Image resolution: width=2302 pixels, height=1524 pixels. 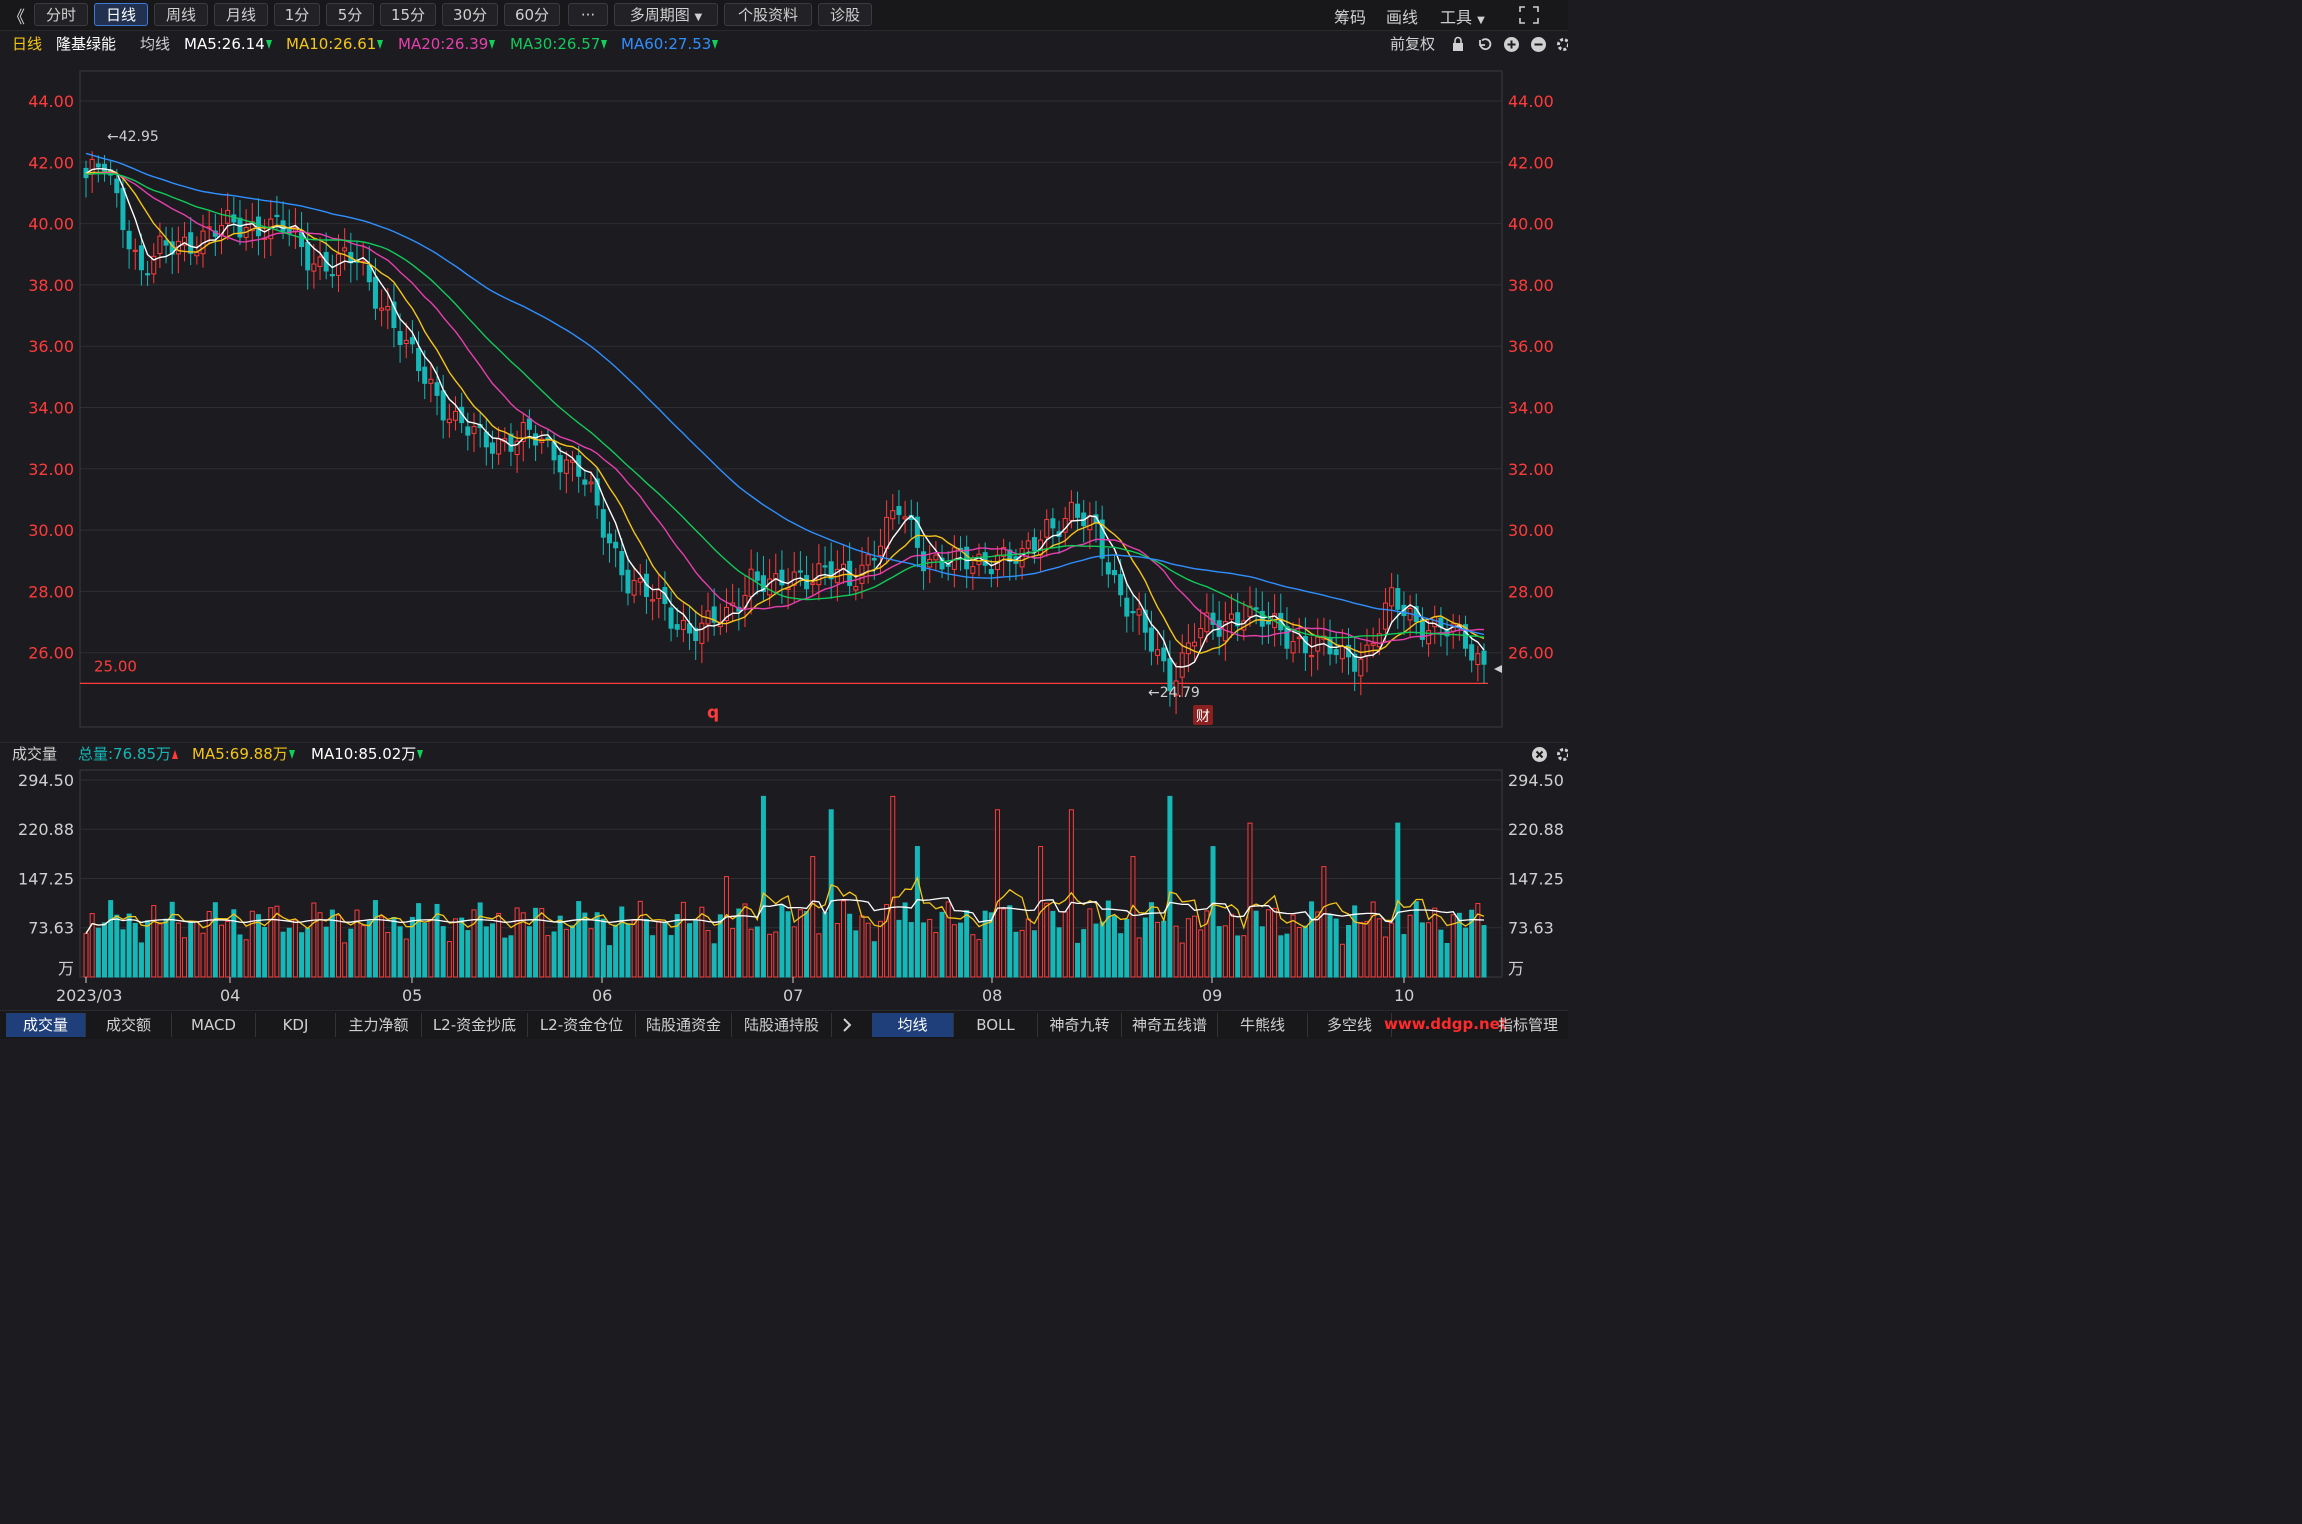 I want to click on tab-overlay: 多空线, so click(x=1350, y=1025).